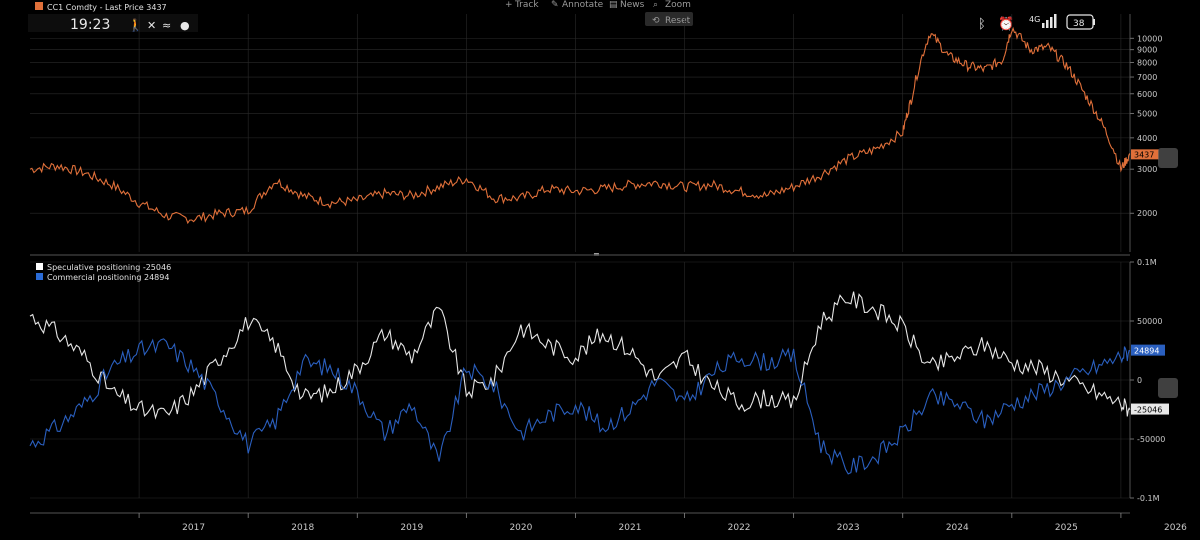 The image size is (1200, 540). What do you see at coordinates (599, 13) in the screenshot?
I see `toolbar: + Track ✎ Annotate ▤ News ⌕ Zoom ⟲ Reset` at bounding box center [599, 13].